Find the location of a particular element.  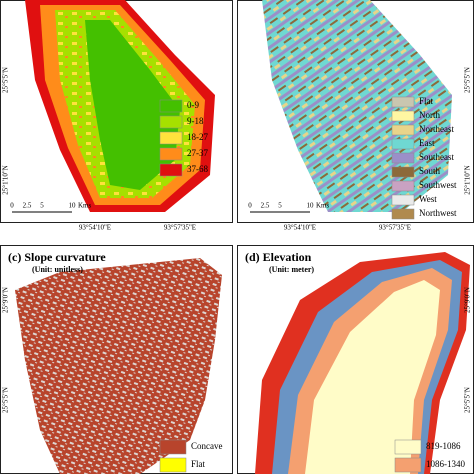

legend-label: West is located at coordinates (428, 199).